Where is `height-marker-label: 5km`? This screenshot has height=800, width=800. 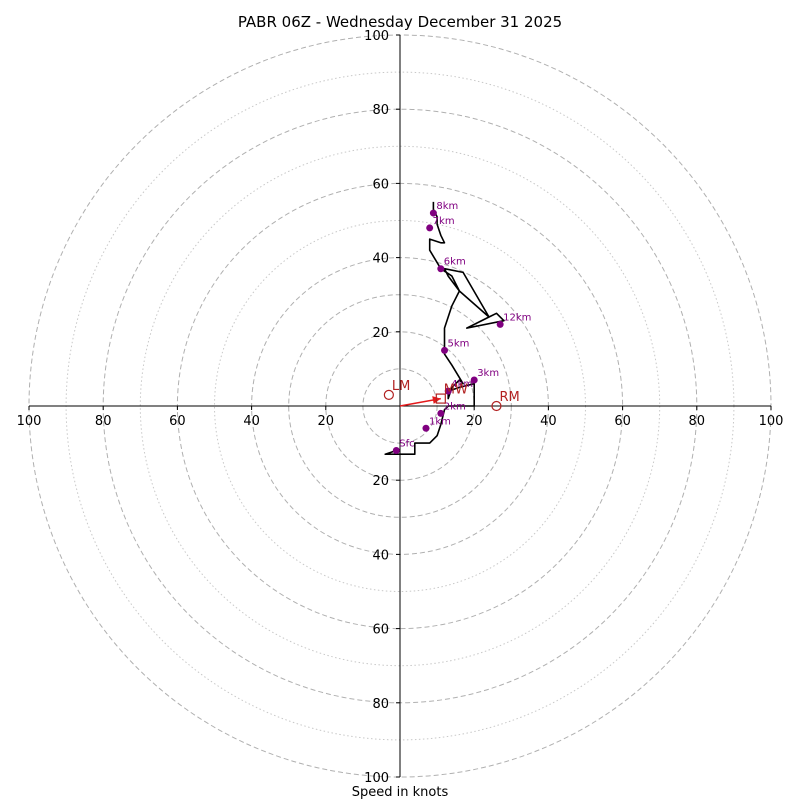 height-marker-label: 5km is located at coordinates (459, 343).